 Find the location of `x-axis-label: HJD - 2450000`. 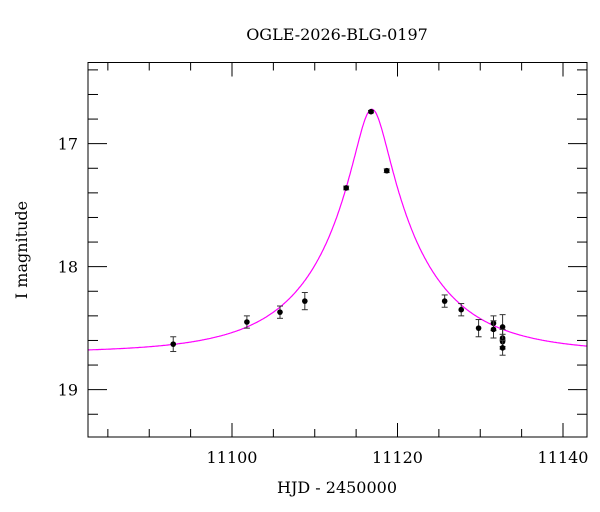

x-axis-label: HJD - 2450000 is located at coordinates (337, 487).